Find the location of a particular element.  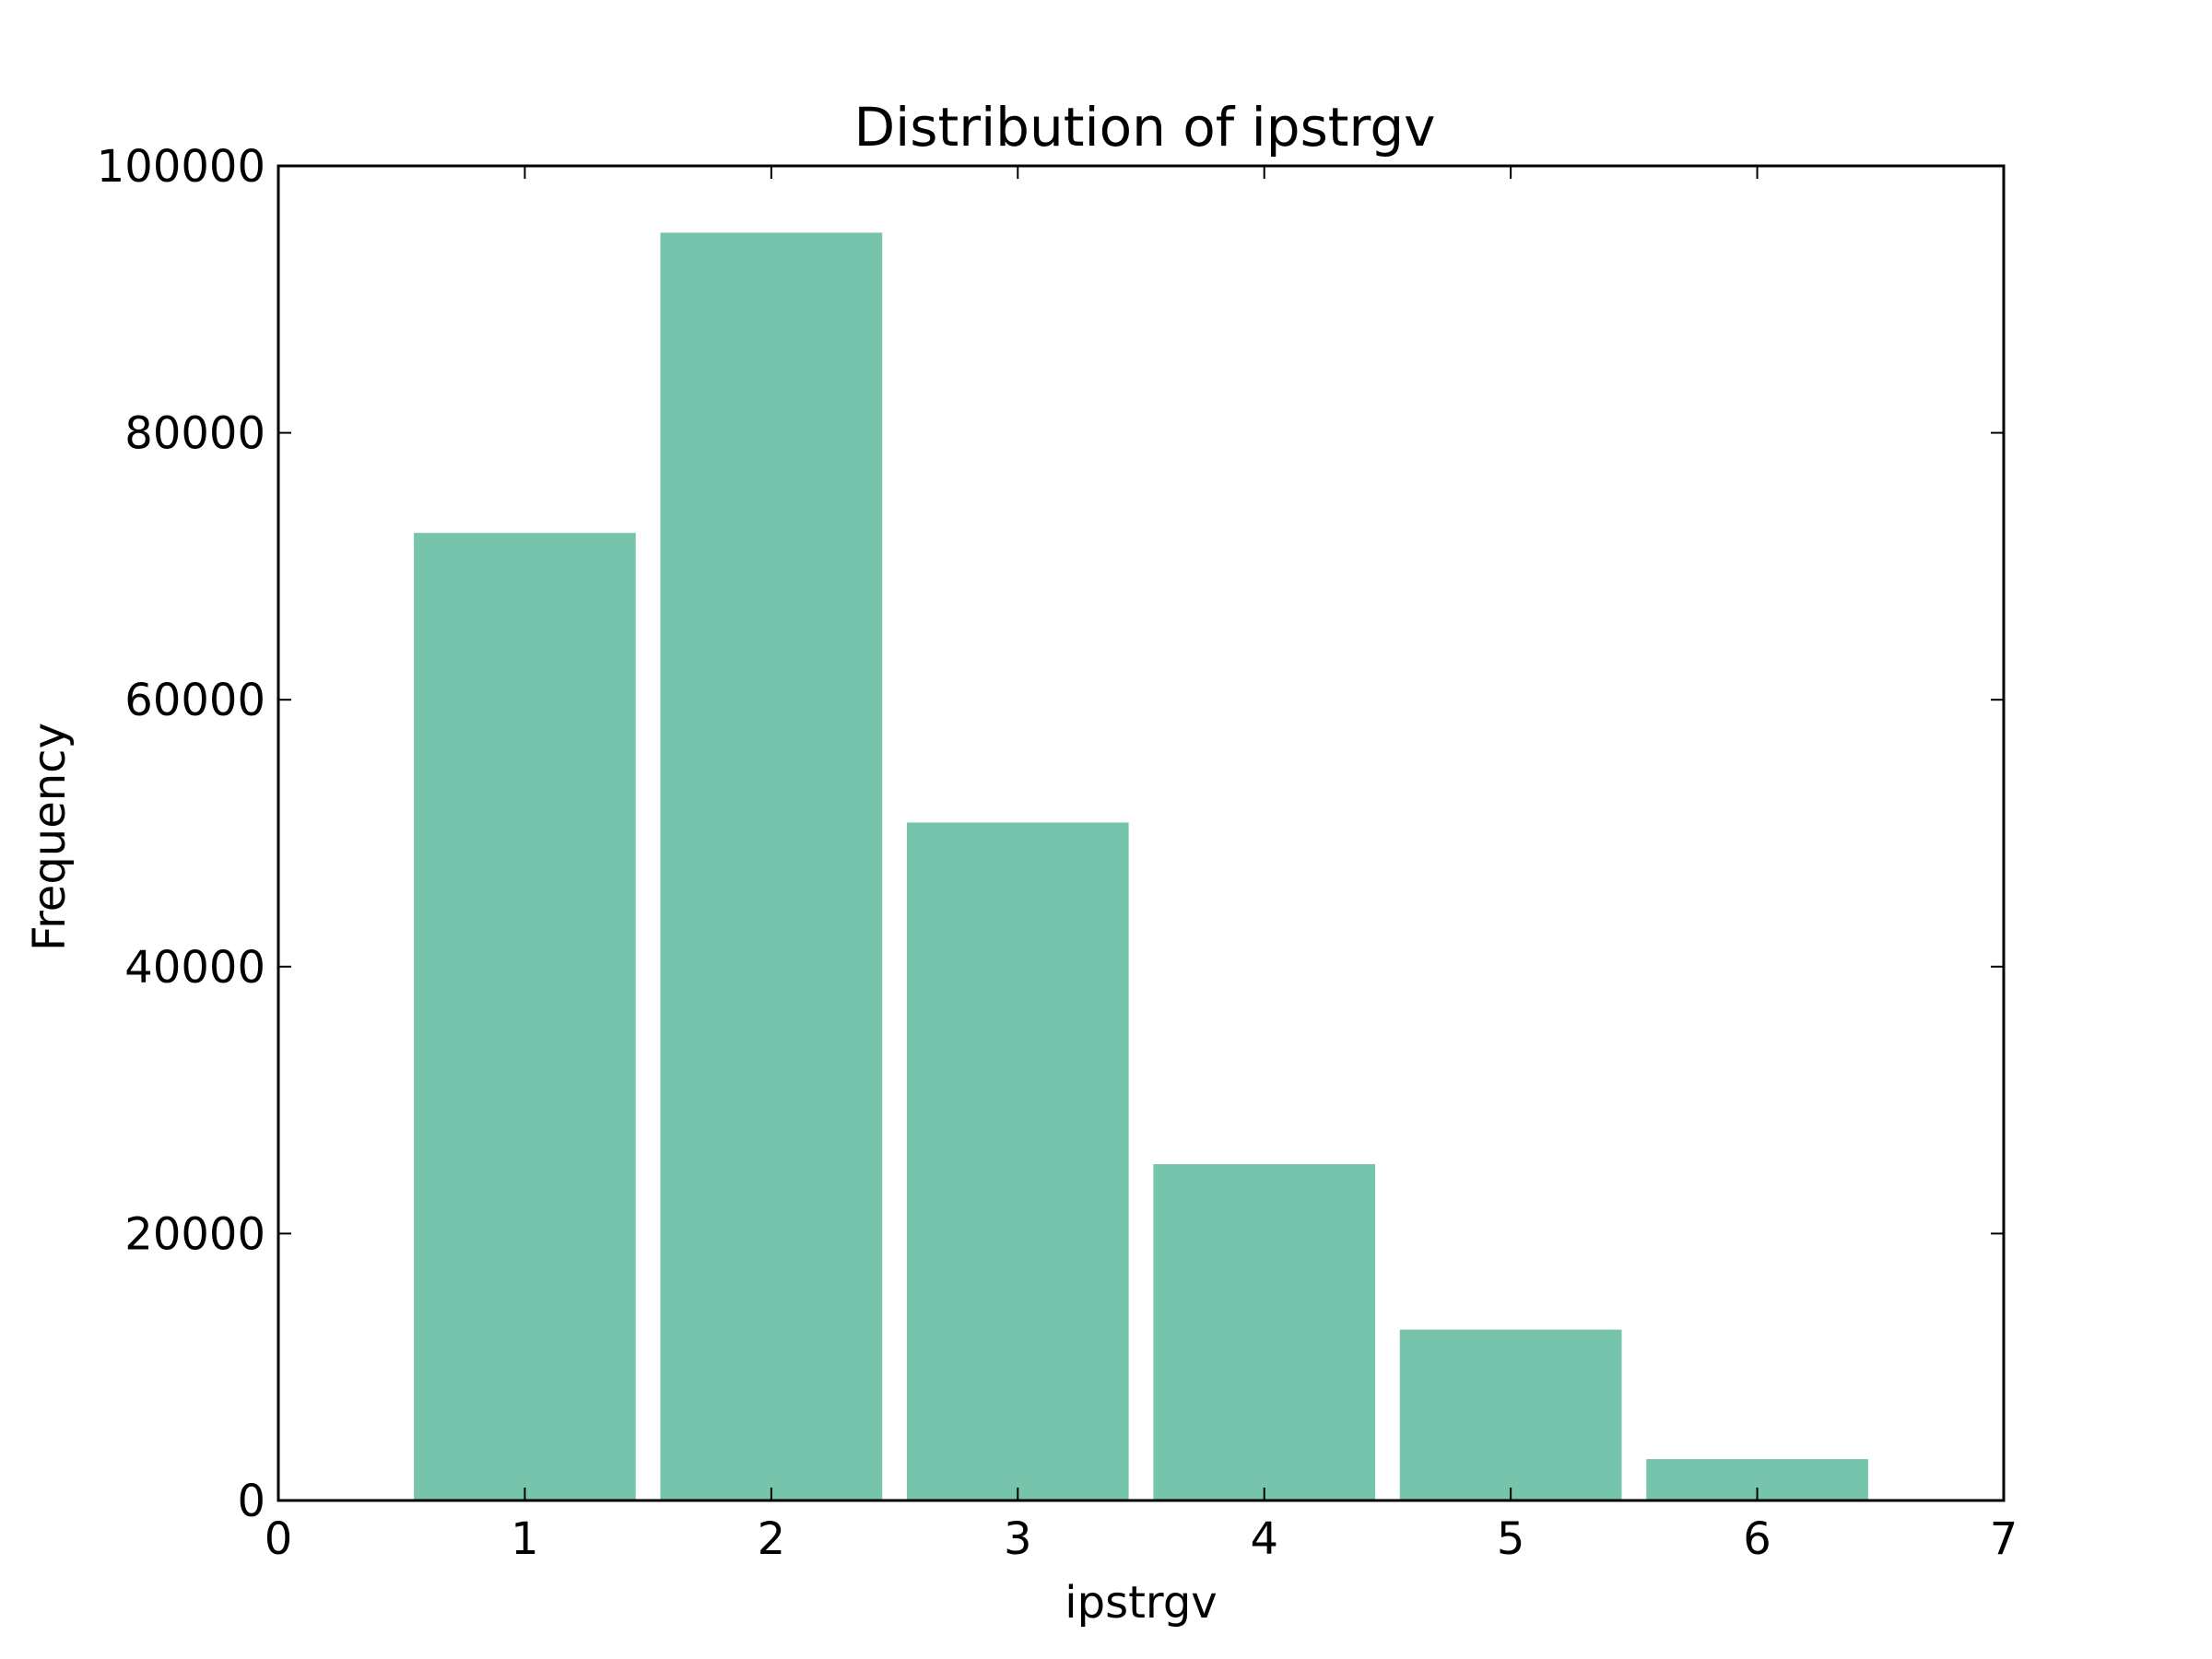

x-tick-label-4: 4 is located at coordinates (1264, 1539).